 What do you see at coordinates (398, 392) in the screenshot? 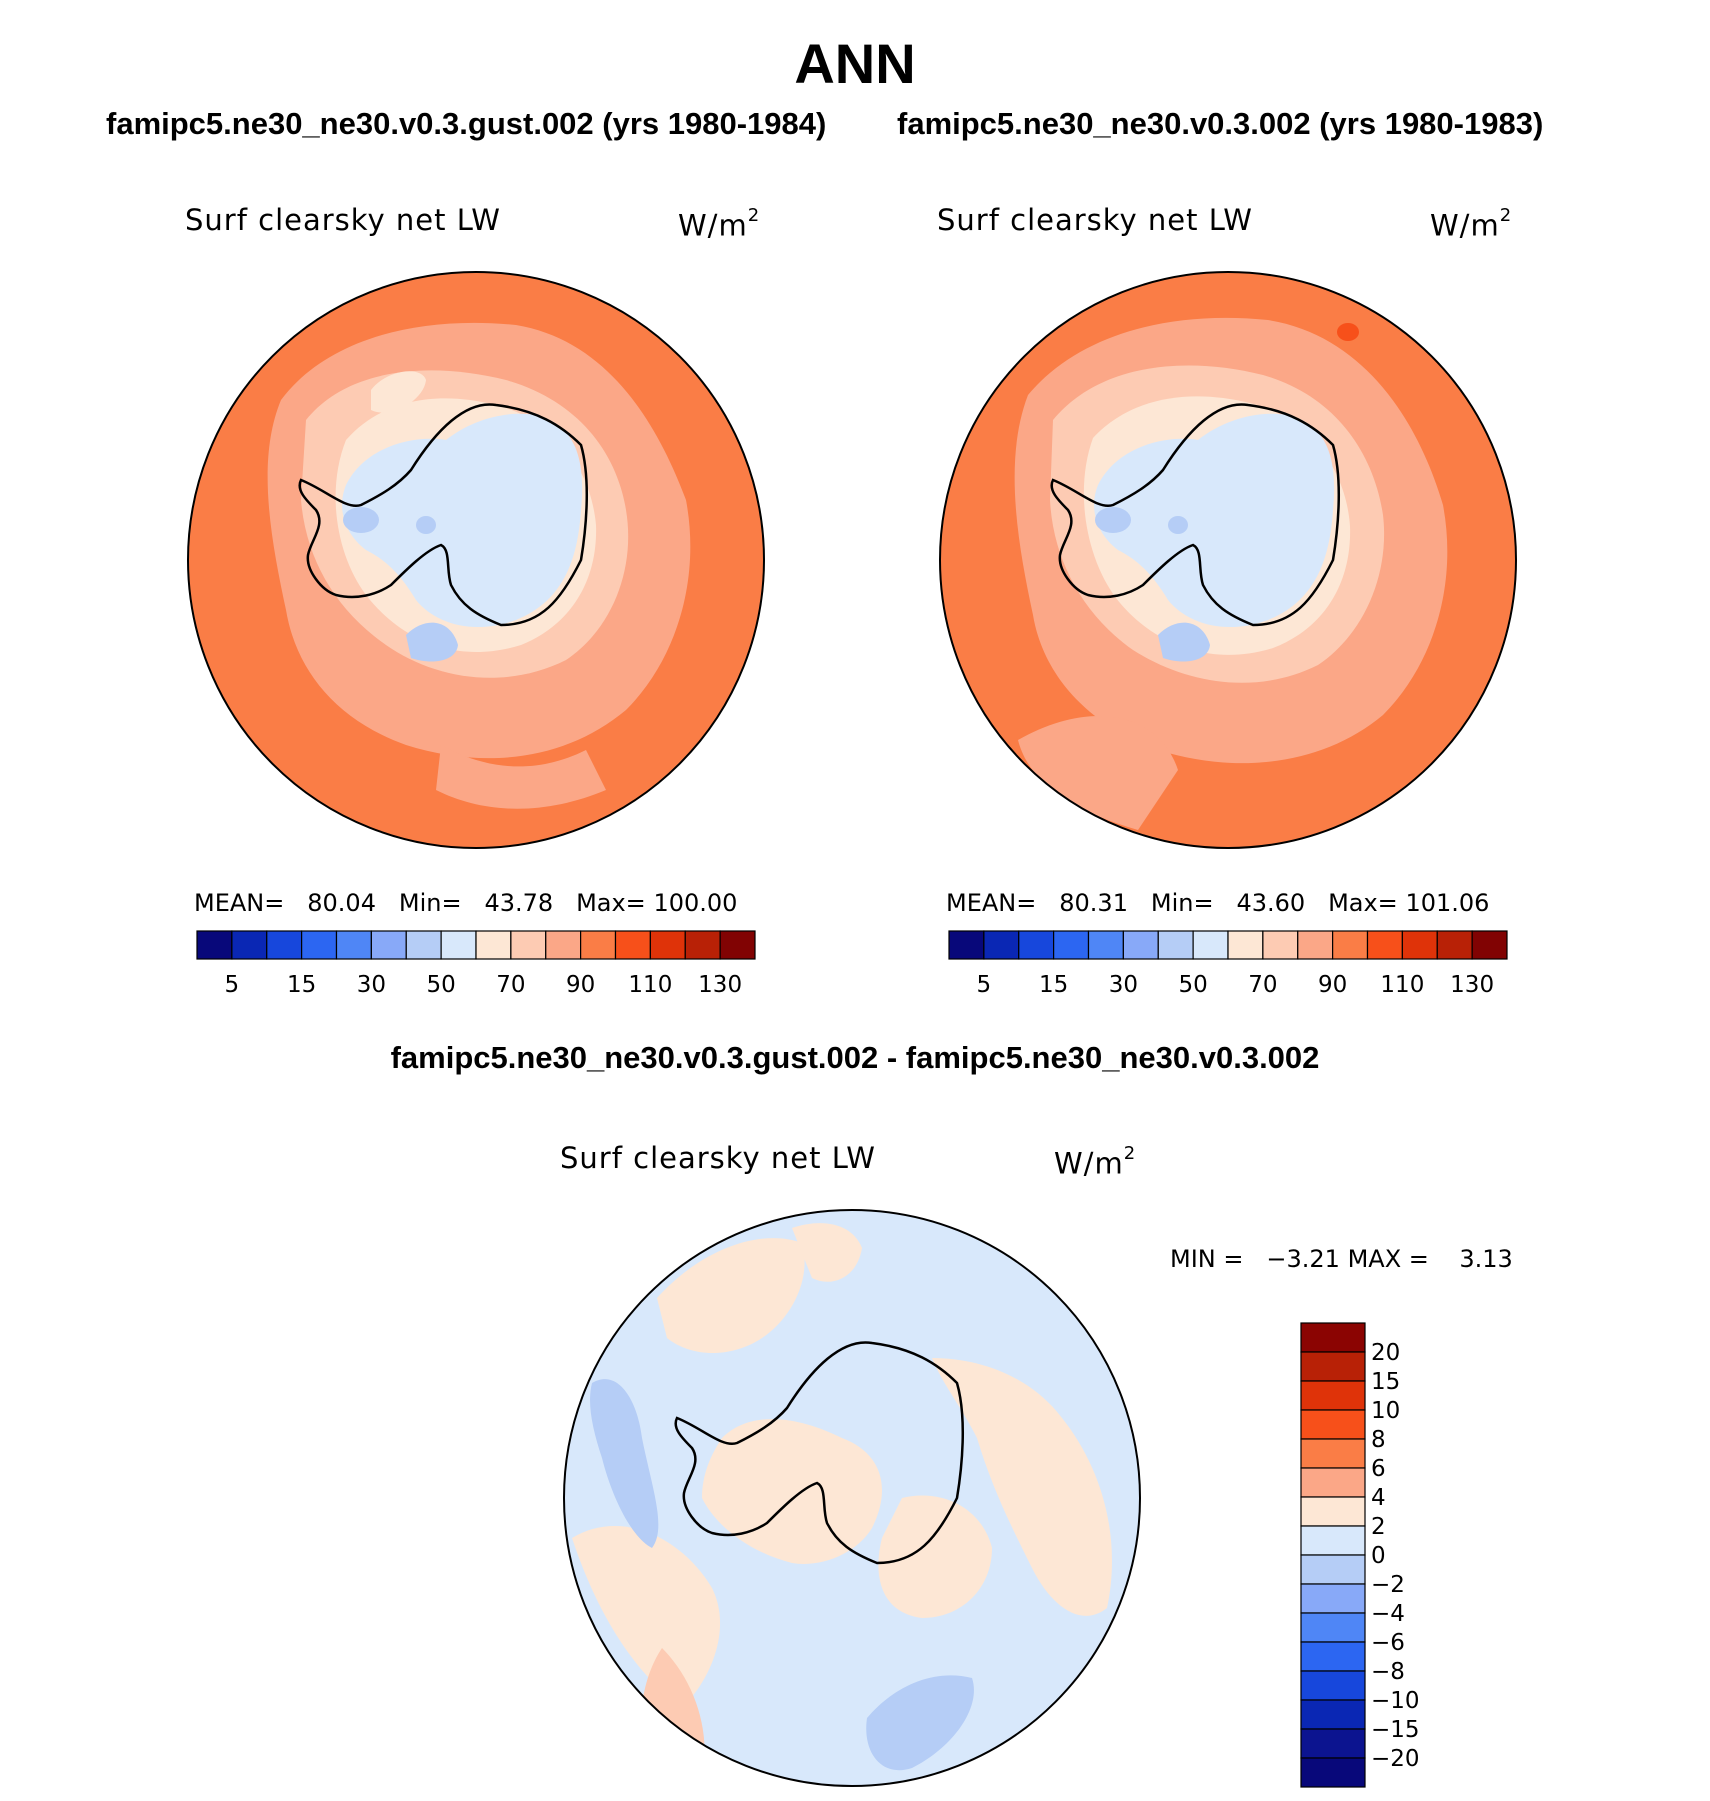
I see `panel1-patch` at bounding box center [398, 392].